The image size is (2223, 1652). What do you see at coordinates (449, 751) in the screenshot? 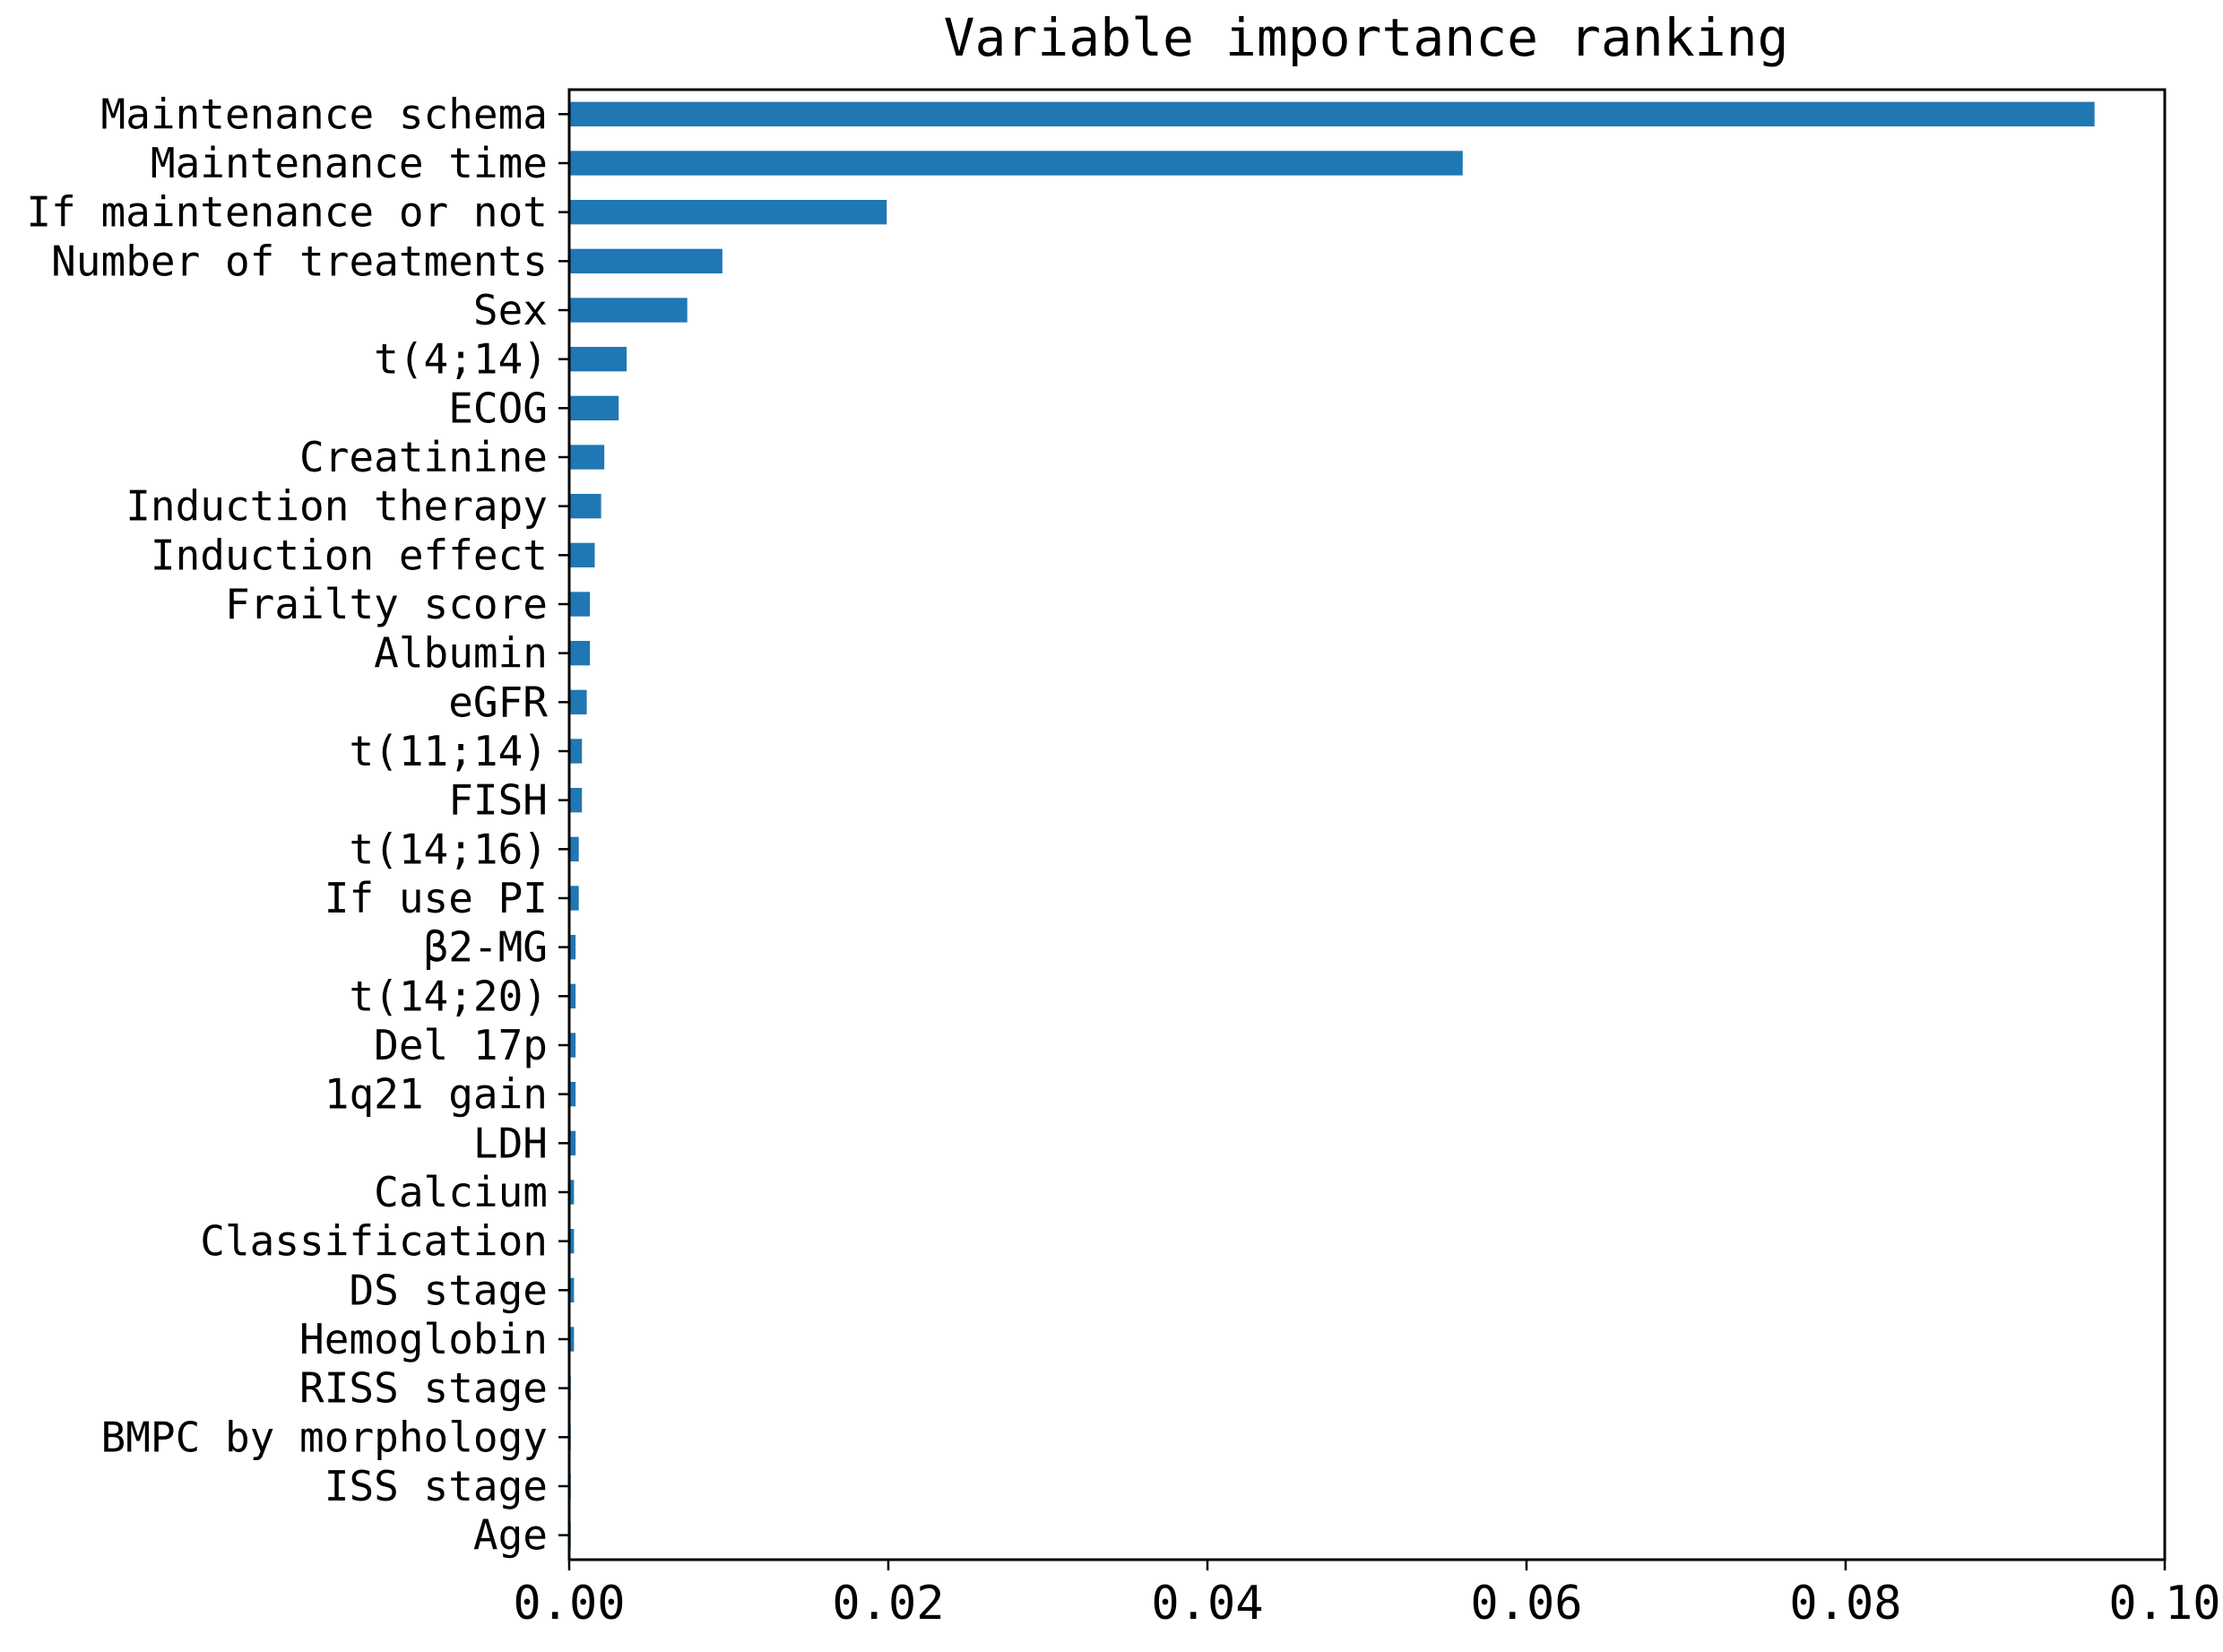
I see `y-tick-label: t(11;14)` at bounding box center [449, 751].